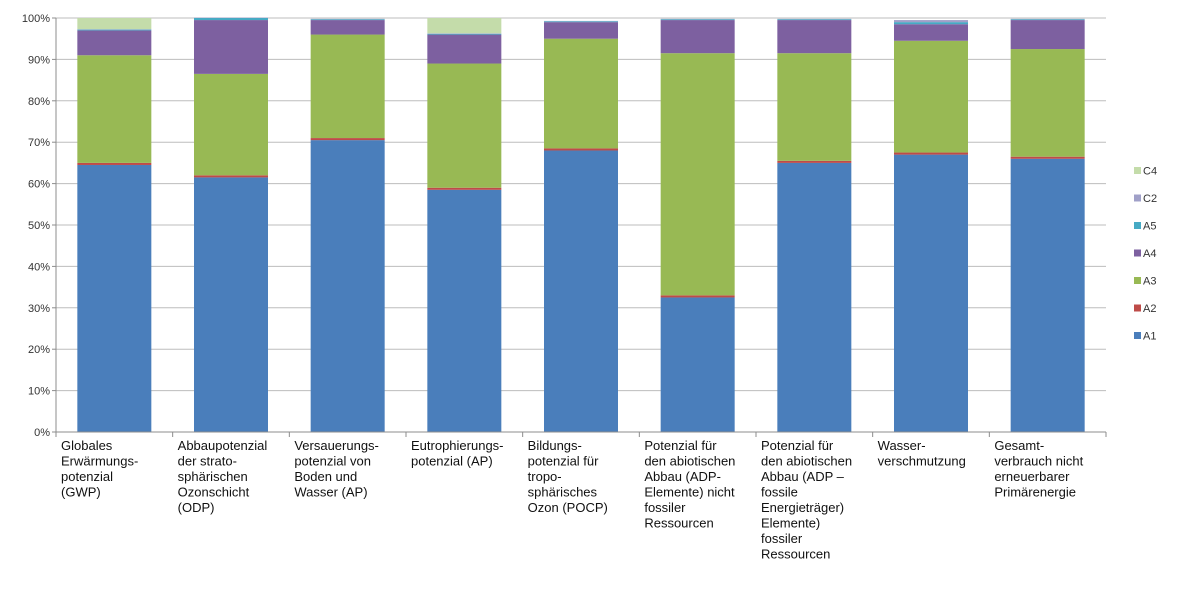 The width and height of the screenshot is (1180, 590). Describe the element at coordinates (689, 461) in the screenshot. I see `x-category-label-line: den abiotischen` at that location.